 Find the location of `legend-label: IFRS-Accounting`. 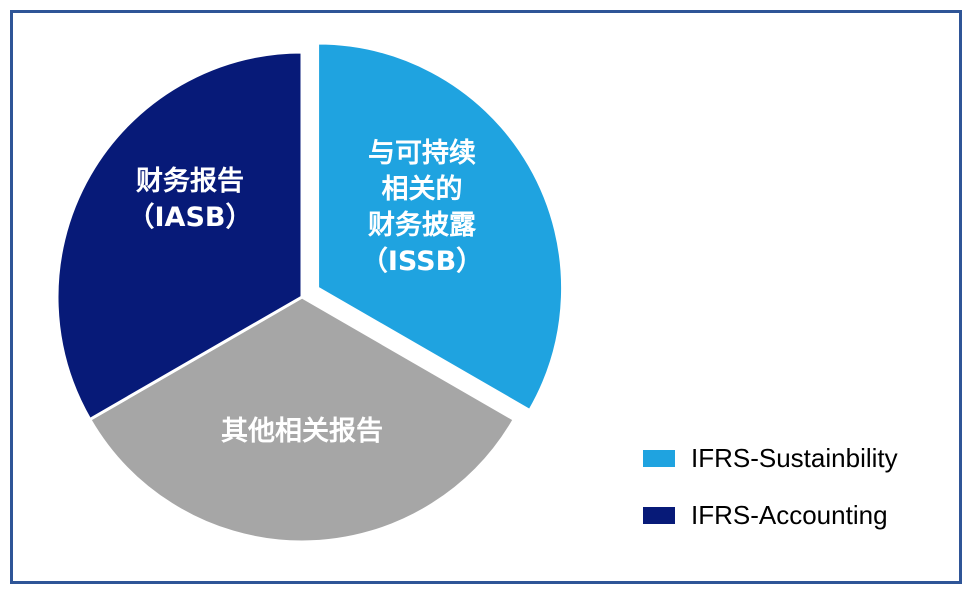

legend-label: IFRS-Accounting is located at coordinates (789, 515).